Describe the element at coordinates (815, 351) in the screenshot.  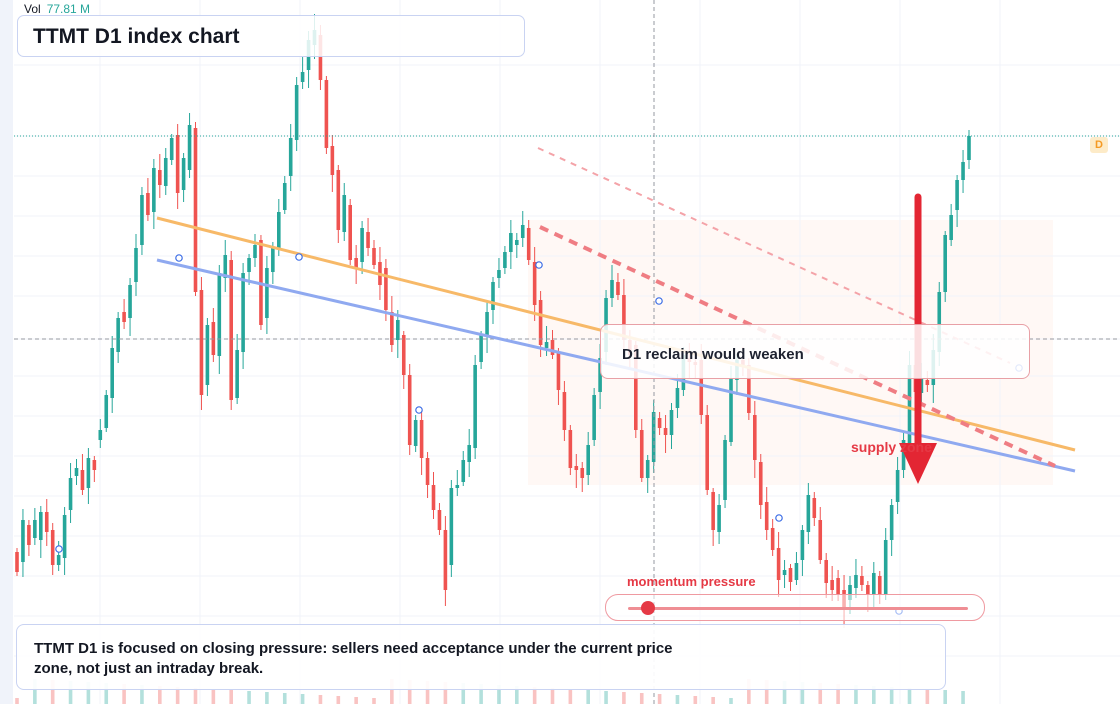
I see `reclaim-note-card: D1 reclaim would weaken` at that location.